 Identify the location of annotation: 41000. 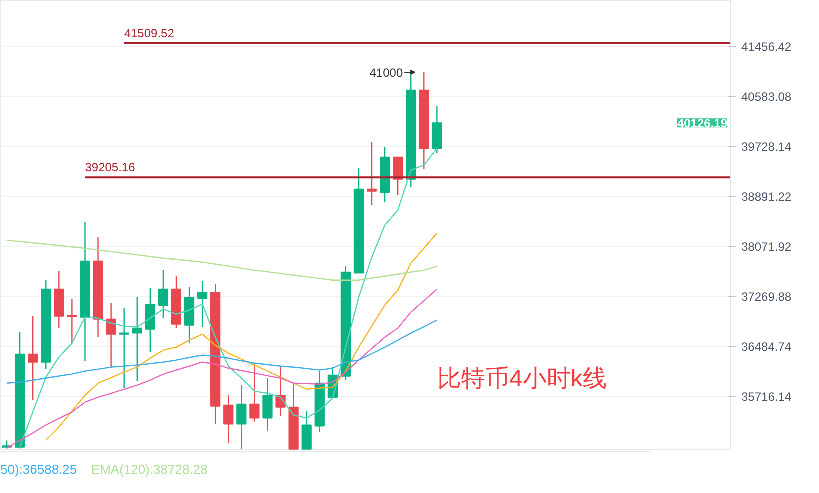
(387, 73).